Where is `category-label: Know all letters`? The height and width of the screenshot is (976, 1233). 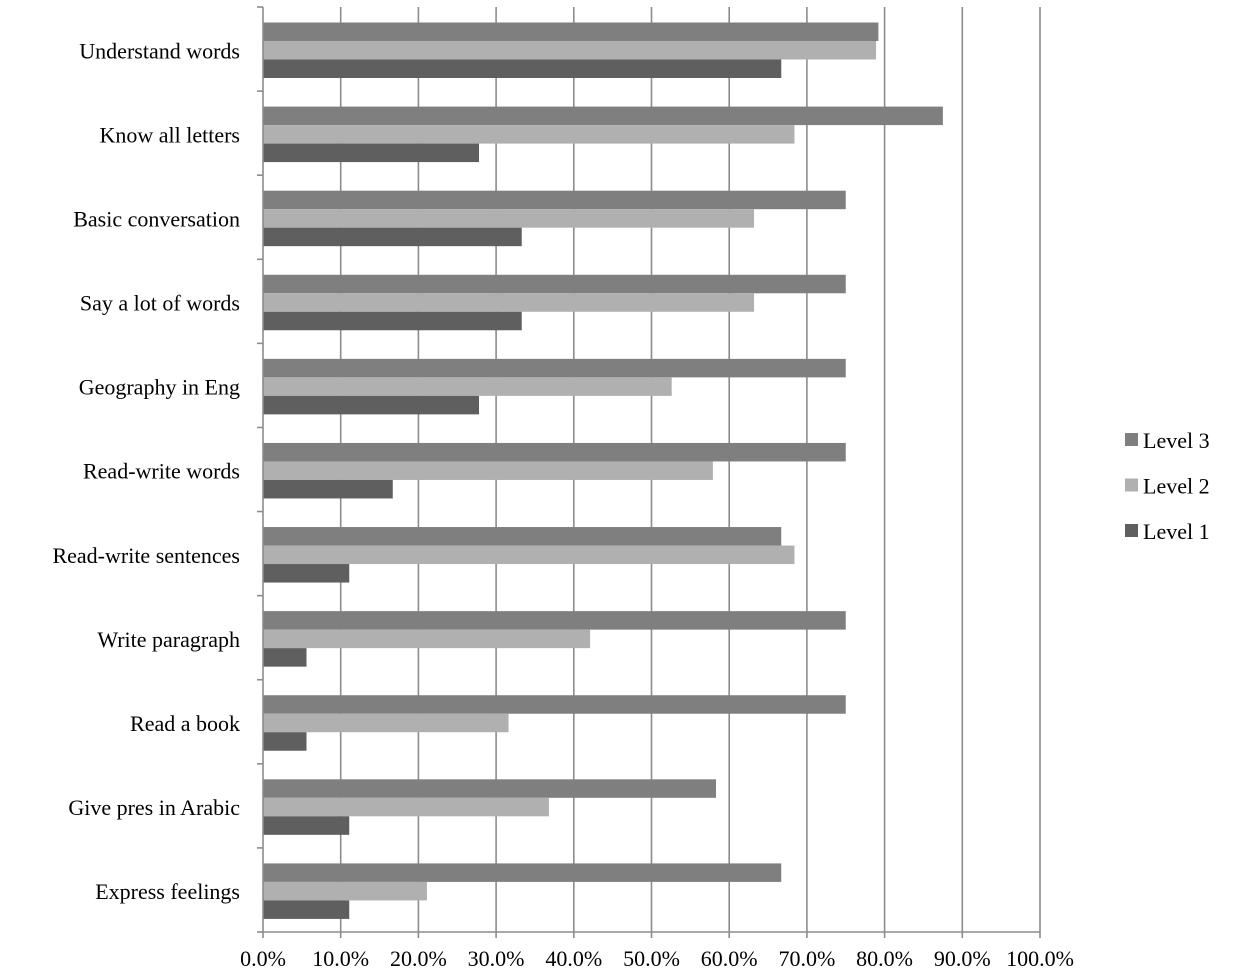
category-label: Know all letters is located at coordinates (169, 134).